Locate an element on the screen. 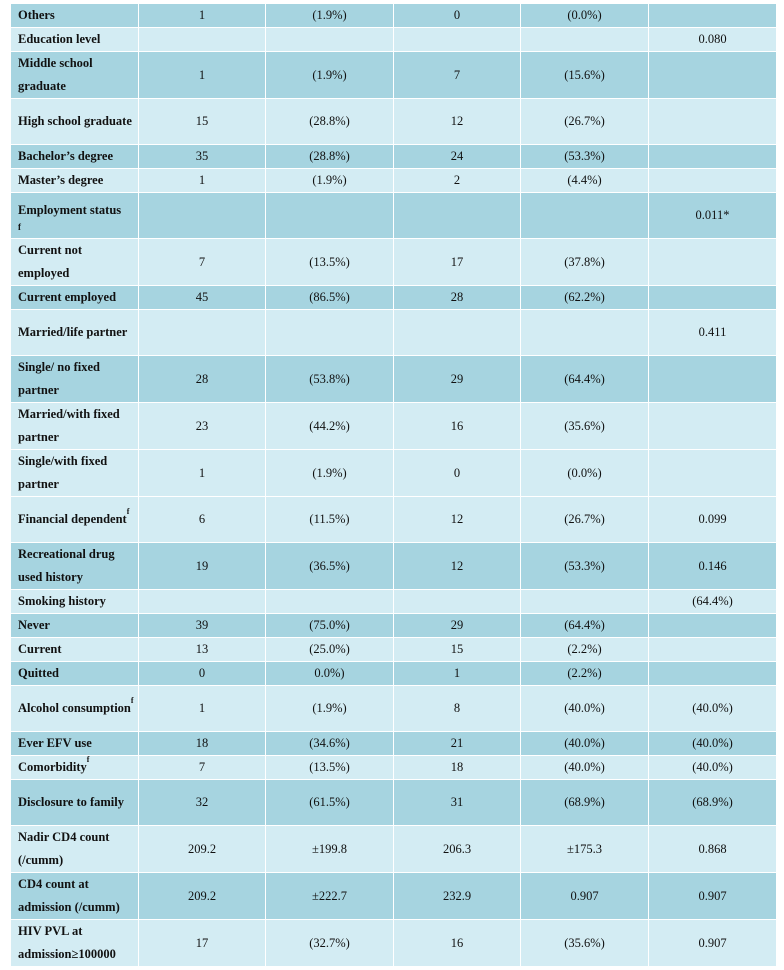 Image resolution: width=784 pixels, height=970 pixels. table-row: Others 1 (1.9%) 0 (0.0%) is located at coordinates (393, 15).